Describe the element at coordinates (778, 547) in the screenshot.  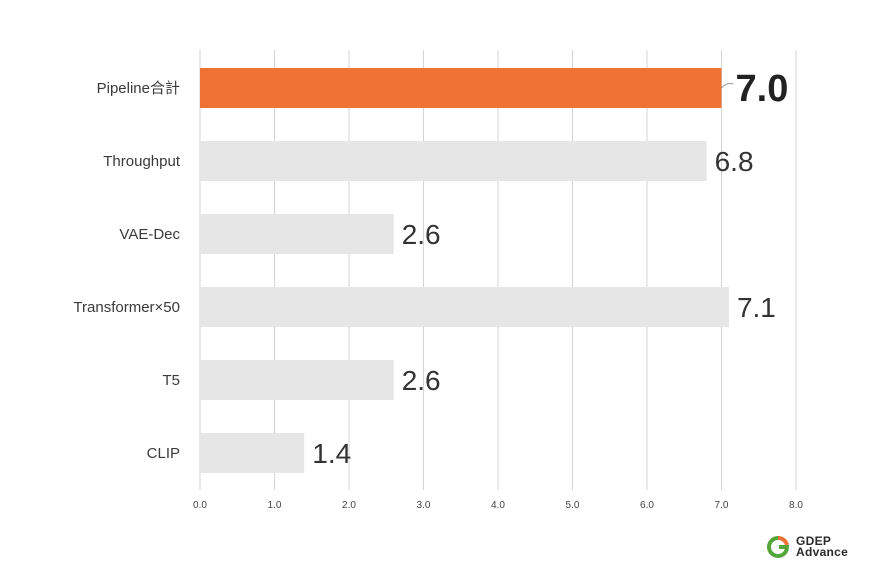
I see `gdep-logo-icon` at that location.